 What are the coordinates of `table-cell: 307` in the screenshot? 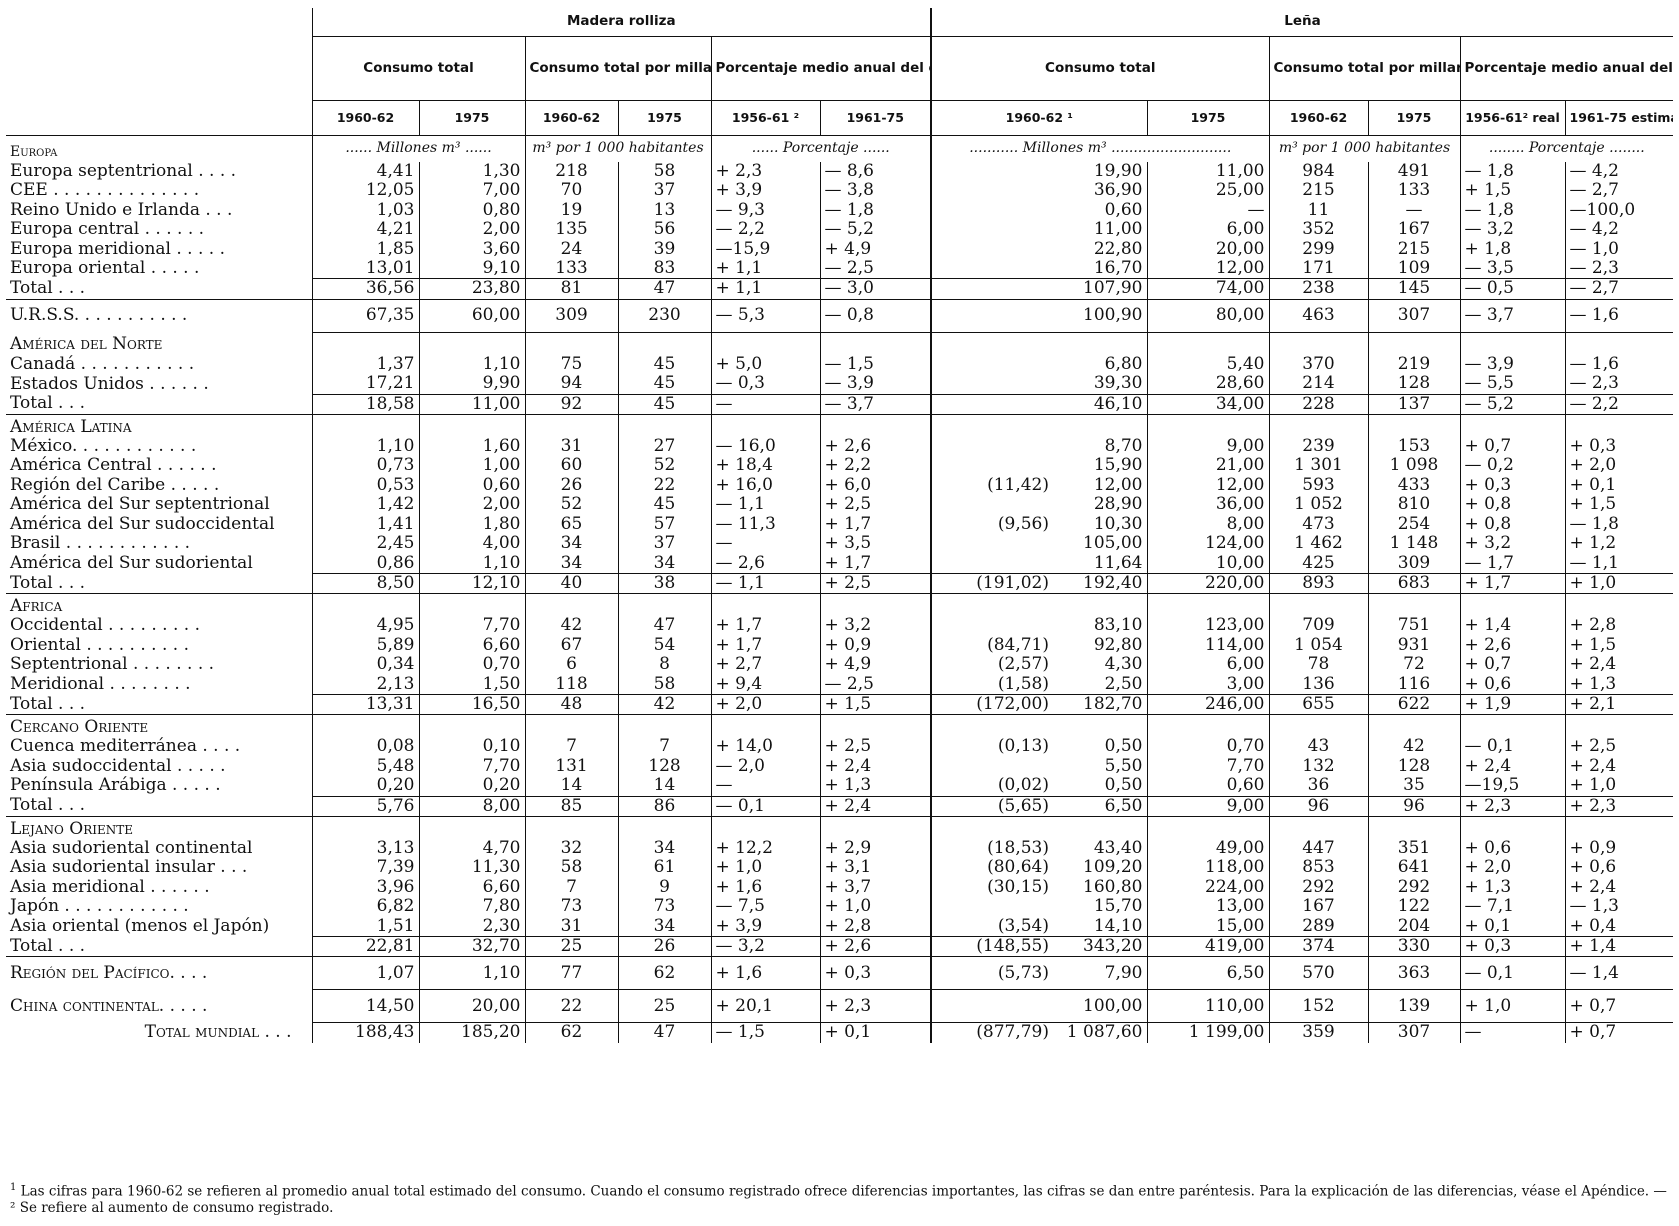 It's located at (1413, 316).